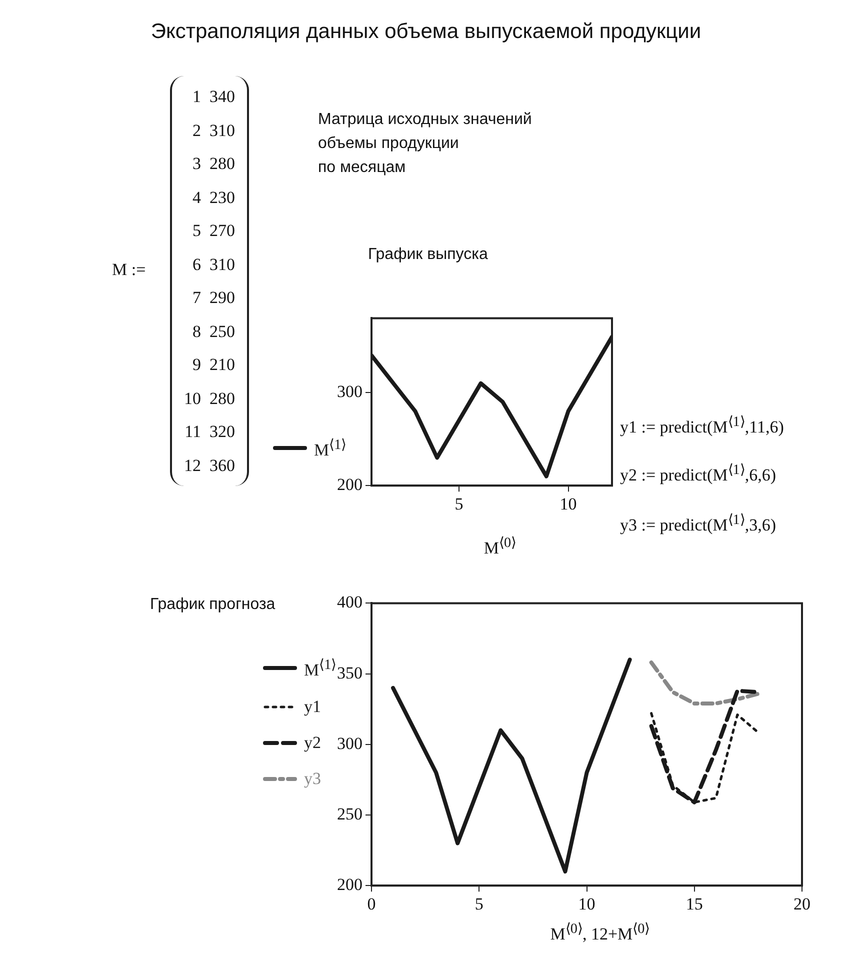 The width and height of the screenshot is (852, 966). I want to click on text: 11 320, so click(209, 432).